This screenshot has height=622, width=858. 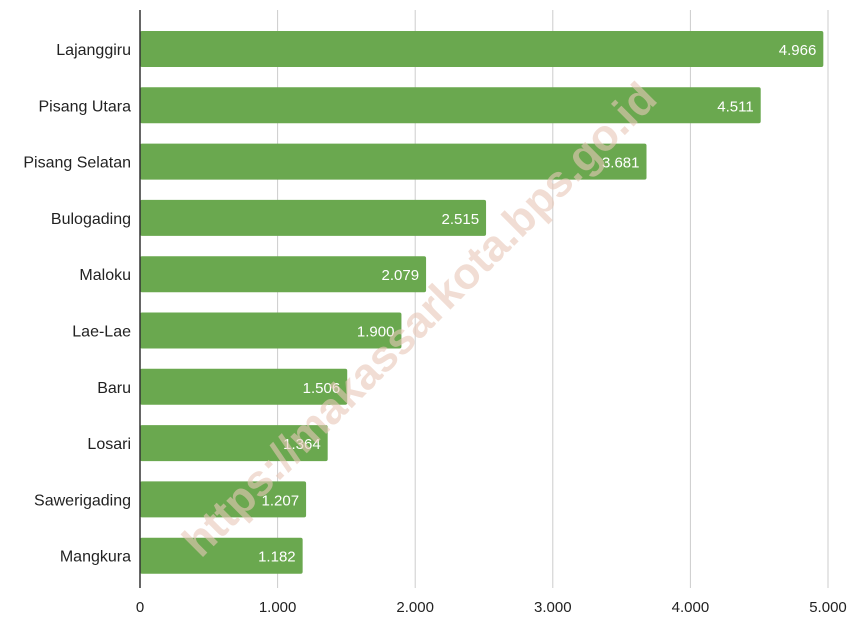 What do you see at coordinates (621, 163) in the screenshot?
I see `data-label: 3.681` at bounding box center [621, 163].